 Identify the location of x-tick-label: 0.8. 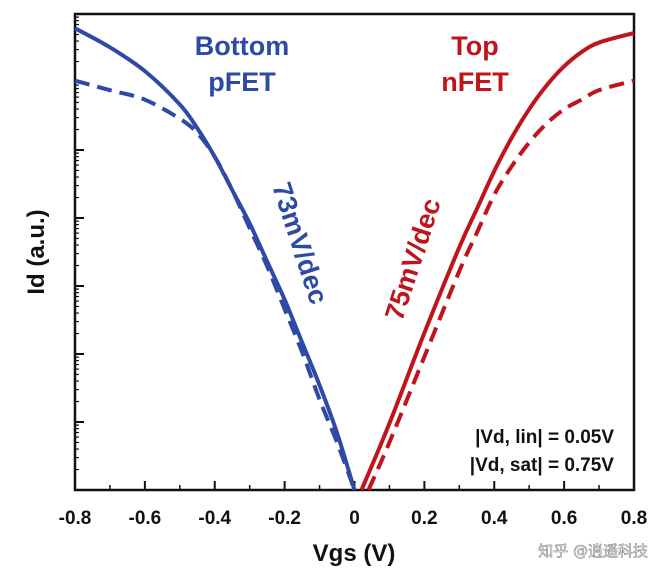
(634, 518).